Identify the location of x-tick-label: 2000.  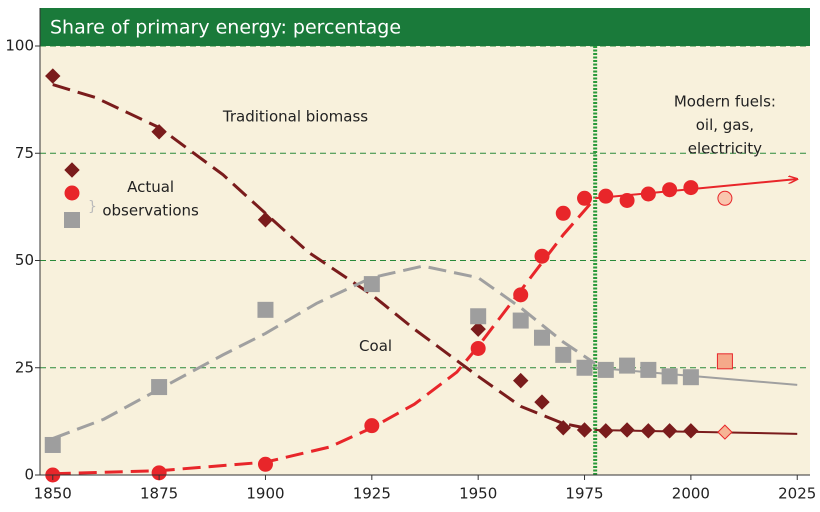
(691, 494).